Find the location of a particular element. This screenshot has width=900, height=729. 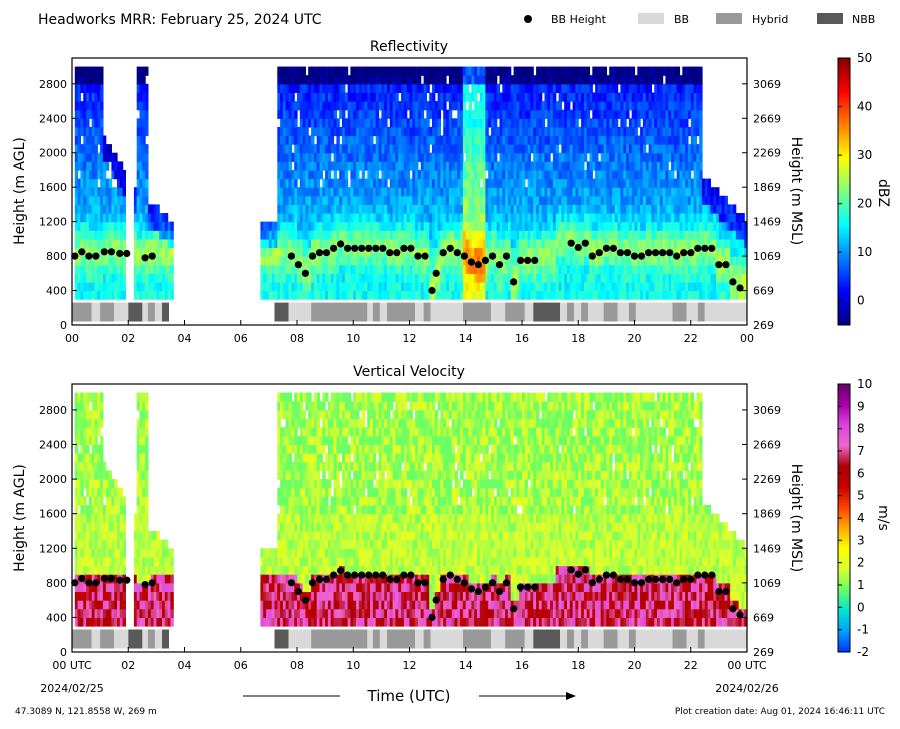

y-tick-label: 0 is located at coordinates (63, 325).